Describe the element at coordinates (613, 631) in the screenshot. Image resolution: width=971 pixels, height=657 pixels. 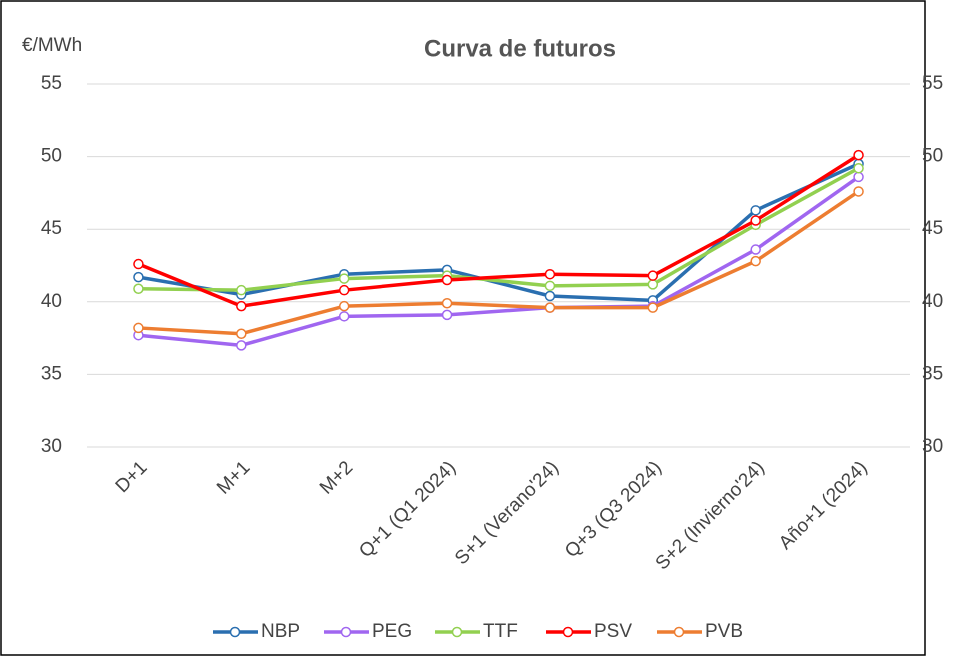
I see `legend-label: PSV` at that location.